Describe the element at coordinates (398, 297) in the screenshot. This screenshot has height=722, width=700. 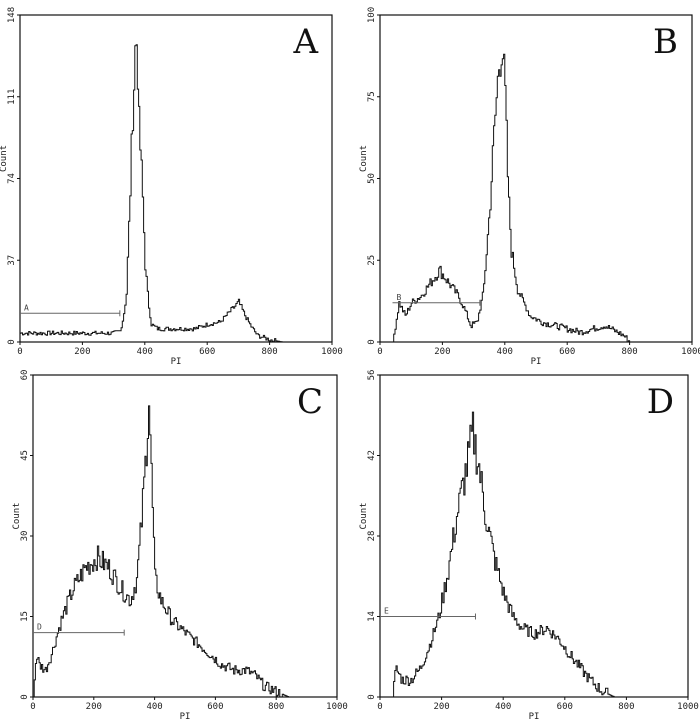
I see `gate-label: B` at that location.